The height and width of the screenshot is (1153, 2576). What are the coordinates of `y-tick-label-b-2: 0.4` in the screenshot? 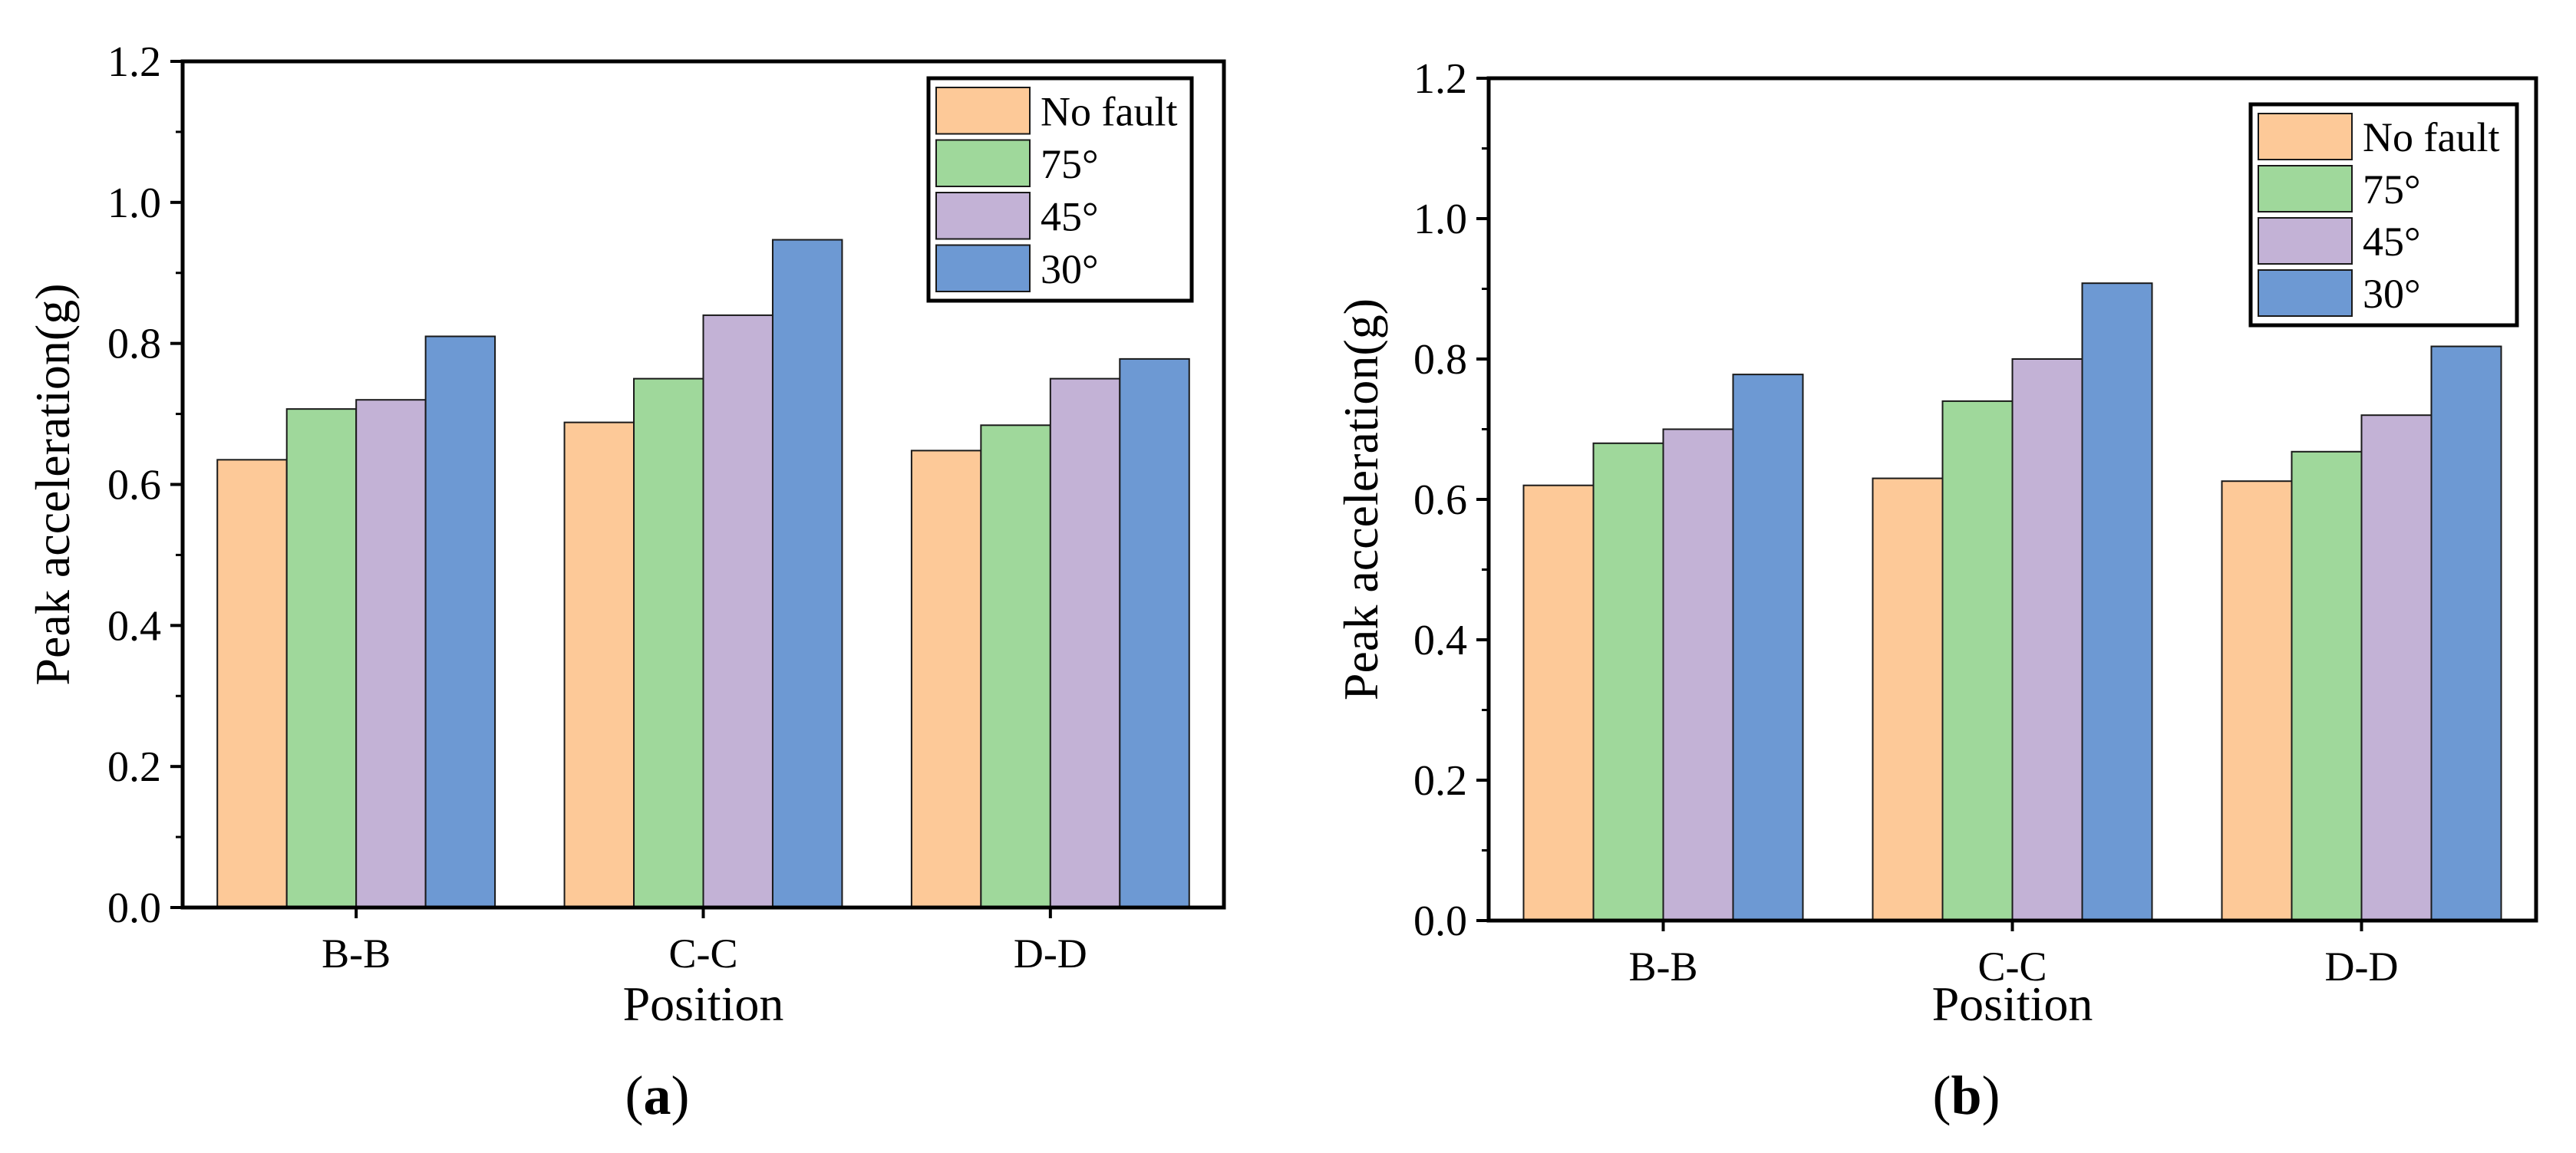 It's located at (1440, 640).